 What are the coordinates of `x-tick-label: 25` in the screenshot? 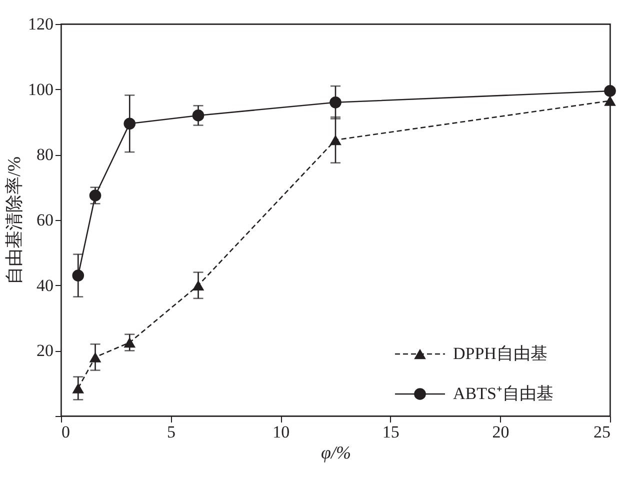 It's located at (602, 432).